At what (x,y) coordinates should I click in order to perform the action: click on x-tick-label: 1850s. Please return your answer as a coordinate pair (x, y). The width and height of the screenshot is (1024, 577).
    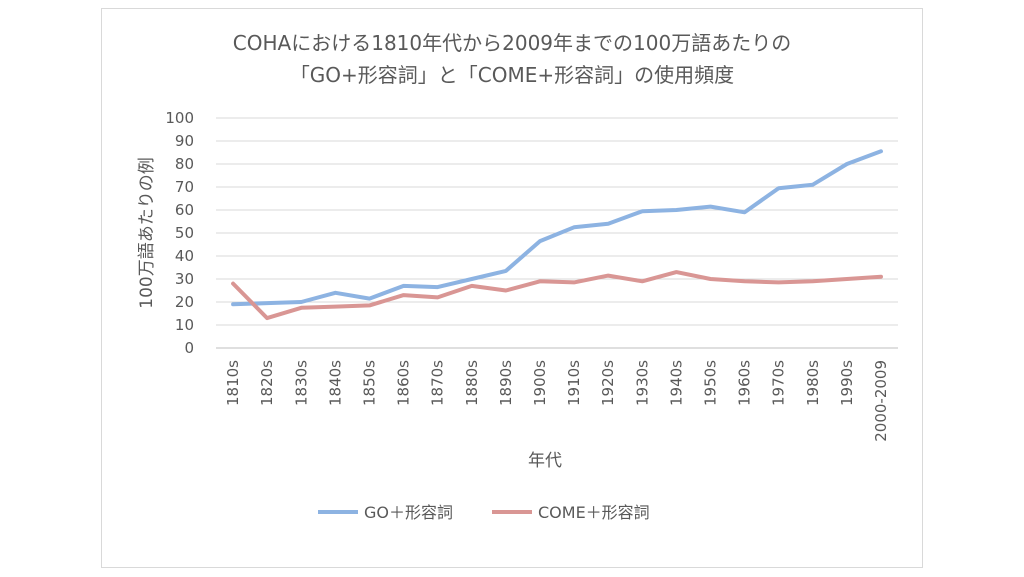
    Looking at the image, I should click on (369, 383).